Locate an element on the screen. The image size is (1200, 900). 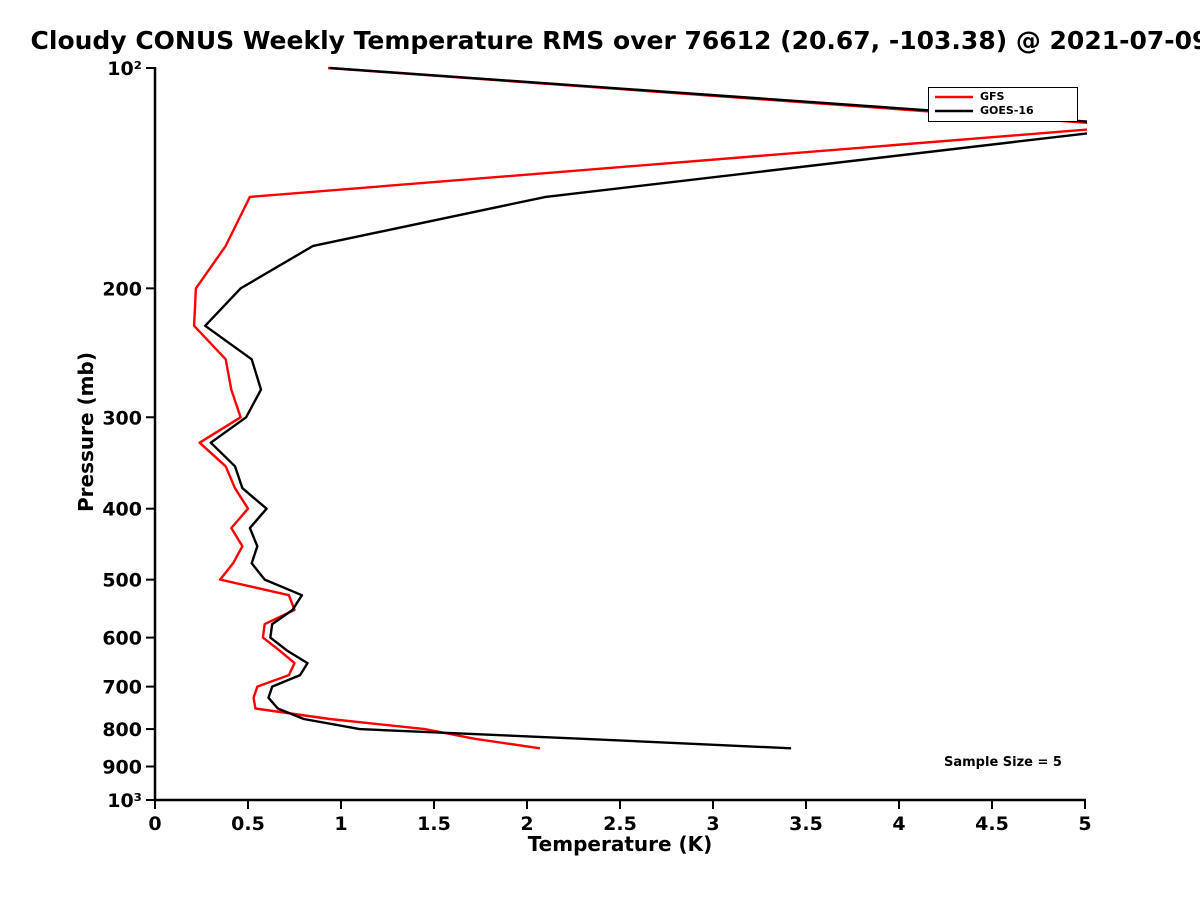
legend-item-gfs: GFS is located at coordinates (1003, 97).